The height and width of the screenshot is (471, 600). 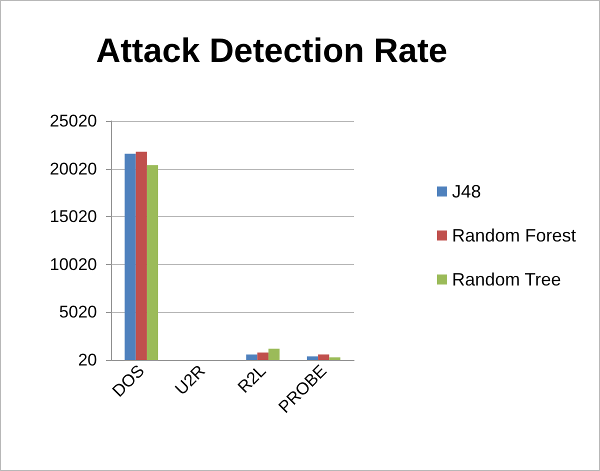 What do you see at coordinates (73, 168) in the screenshot?
I see `y-tick-label: 20020` at bounding box center [73, 168].